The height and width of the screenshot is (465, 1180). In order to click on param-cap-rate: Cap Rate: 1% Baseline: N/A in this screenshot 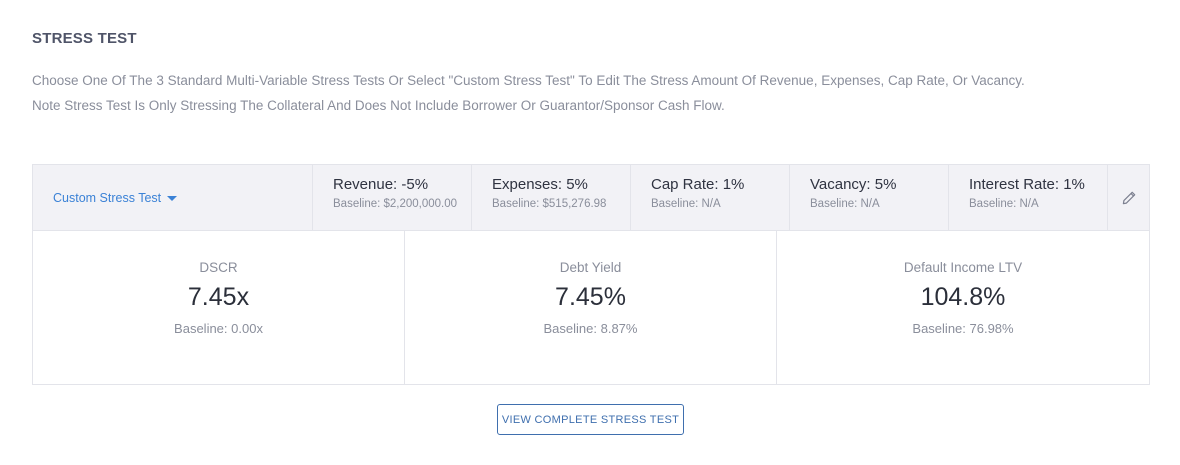, I will do `click(710, 197)`.